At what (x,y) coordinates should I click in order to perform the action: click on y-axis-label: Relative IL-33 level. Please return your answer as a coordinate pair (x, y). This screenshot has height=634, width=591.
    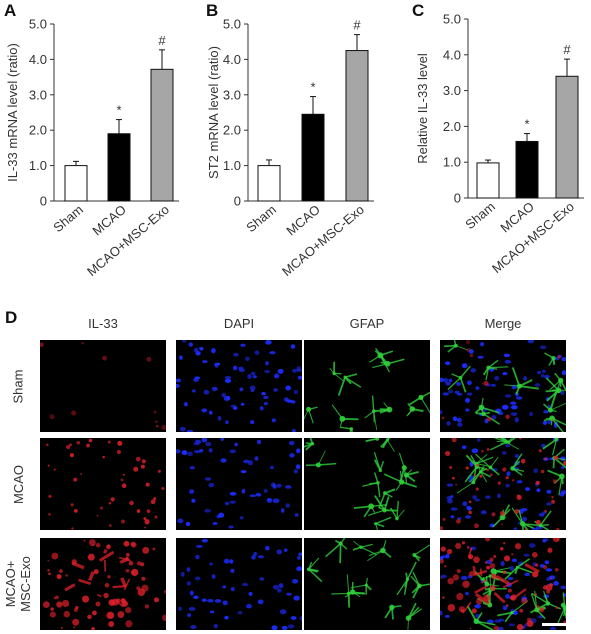
    Looking at the image, I should click on (422, 108).